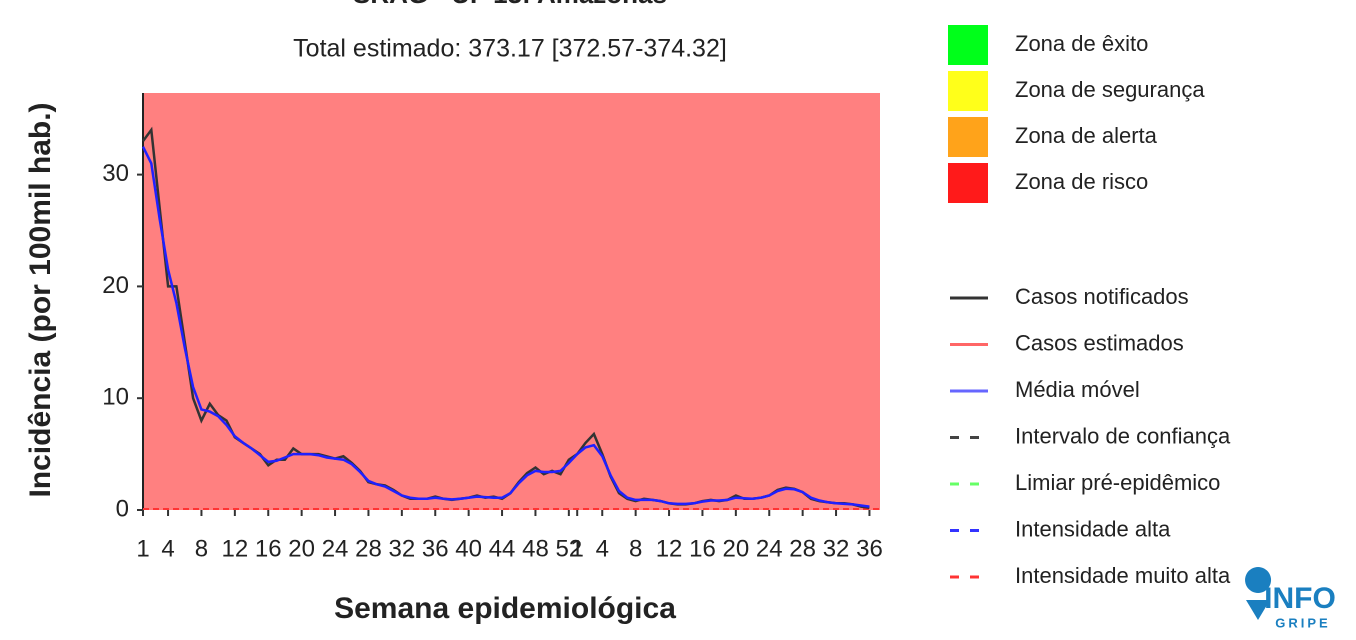  What do you see at coordinates (40, 299) in the screenshot?
I see `y-axis-label: Incidência (por 100mil hab.)` at bounding box center [40, 299].